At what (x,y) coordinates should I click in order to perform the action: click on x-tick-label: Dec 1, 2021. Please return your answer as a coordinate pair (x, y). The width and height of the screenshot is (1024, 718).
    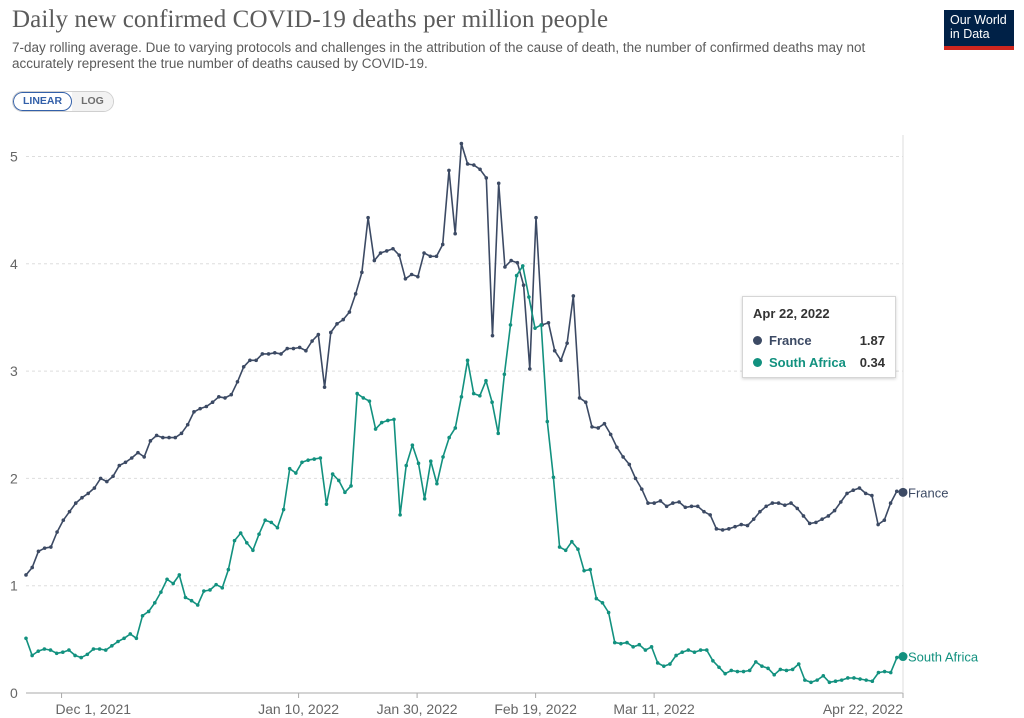
    Looking at the image, I should click on (94, 709).